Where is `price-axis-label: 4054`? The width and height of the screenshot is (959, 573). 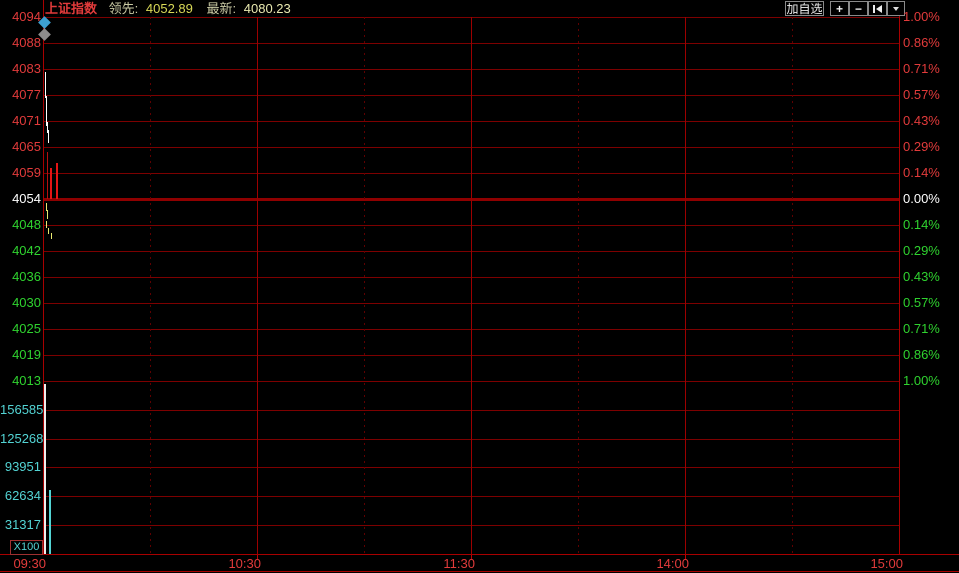 price-axis-label: 4054 is located at coordinates (26, 198).